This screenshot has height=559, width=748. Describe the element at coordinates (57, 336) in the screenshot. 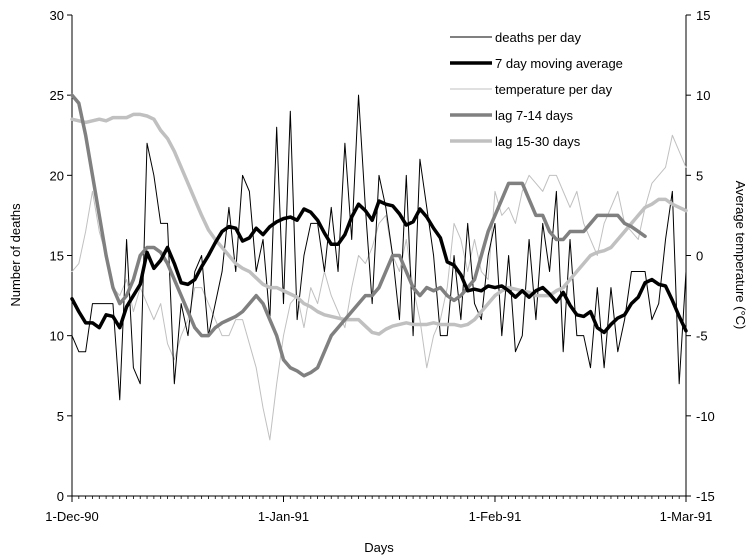

I see `y-tick-label: 10` at that location.